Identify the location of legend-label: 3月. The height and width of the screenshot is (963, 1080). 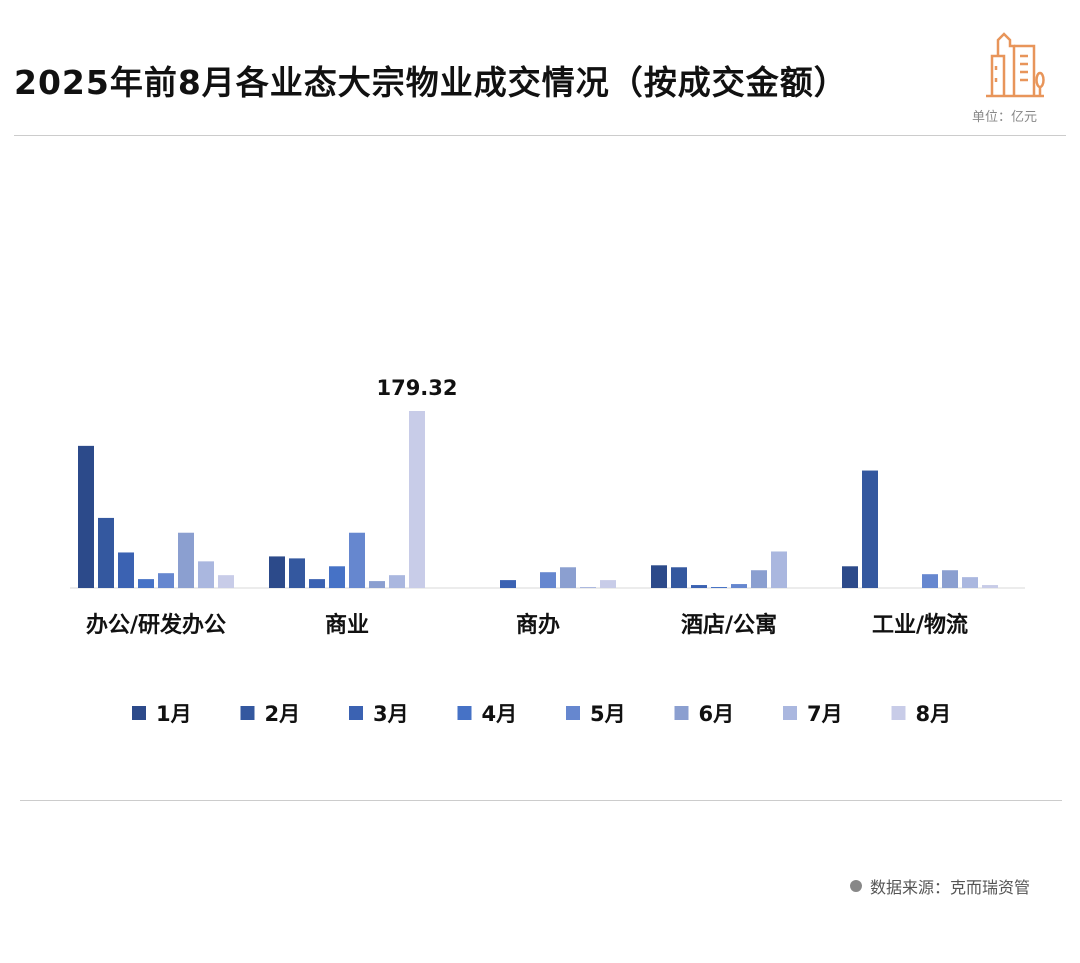
(391, 714).